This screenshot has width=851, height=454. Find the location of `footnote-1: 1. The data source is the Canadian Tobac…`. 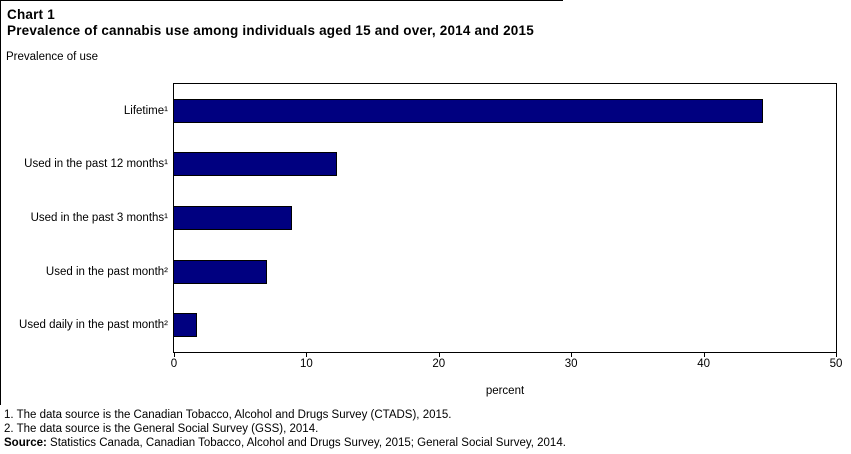

footnote-1: 1. The data source is the Canadian Tobac… is located at coordinates (228, 415).